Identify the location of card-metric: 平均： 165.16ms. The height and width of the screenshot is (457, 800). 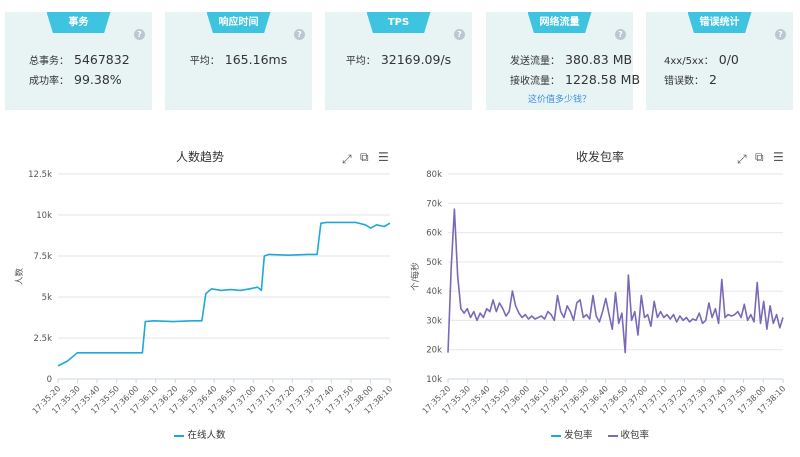
(238, 59).